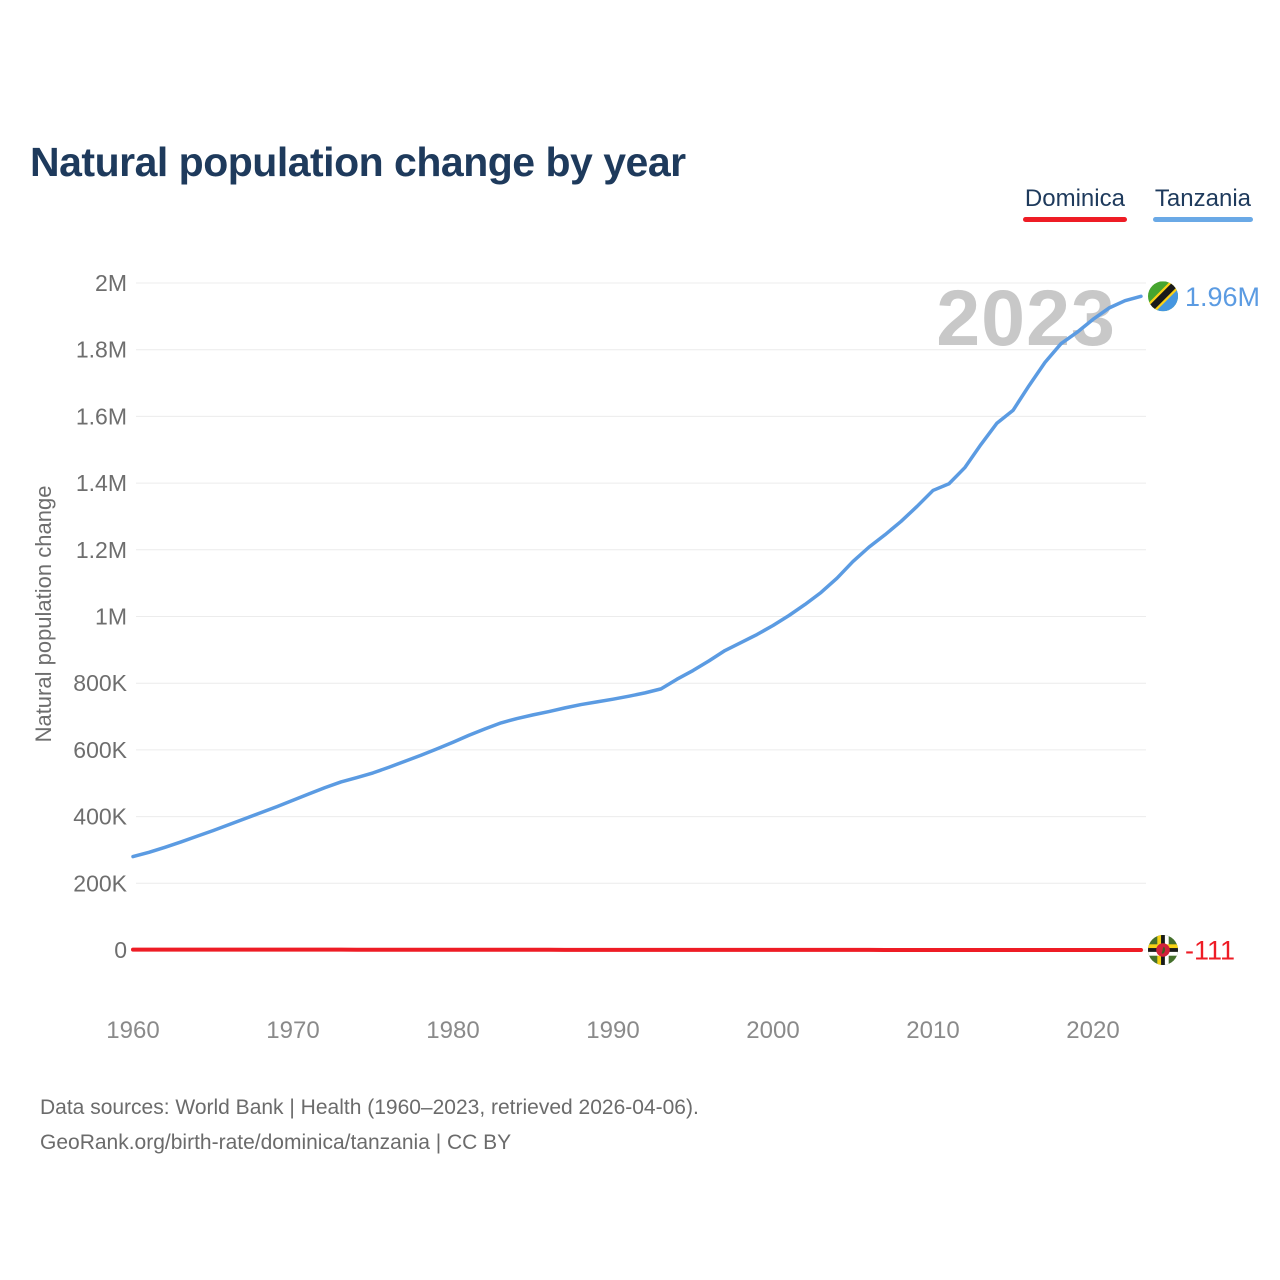 This screenshot has width=1280, height=1280. What do you see at coordinates (100, 817) in the screenshot?
I see `y-tick-label: 400K` at bounding box center [100, 817].